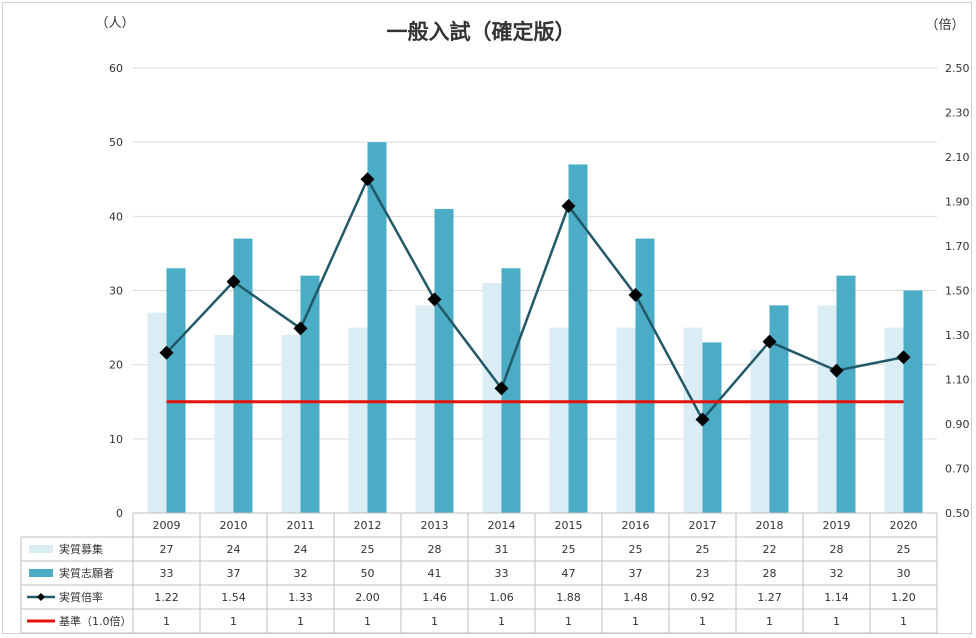  I want to click on legend-label: 実質志願者, so click(86, 573).